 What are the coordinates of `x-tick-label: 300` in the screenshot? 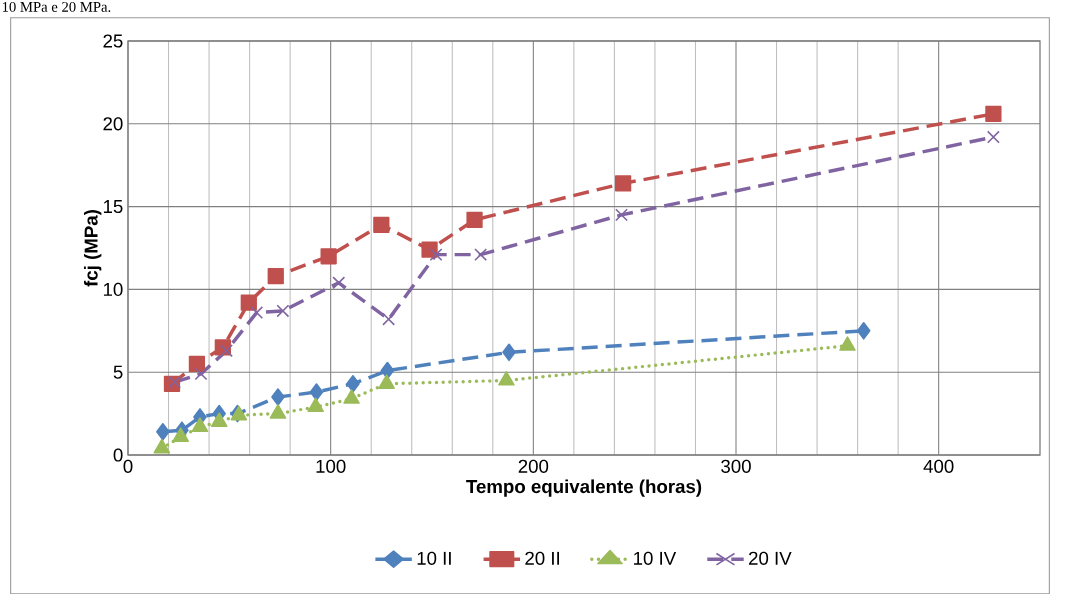 It's located at (736, 466).